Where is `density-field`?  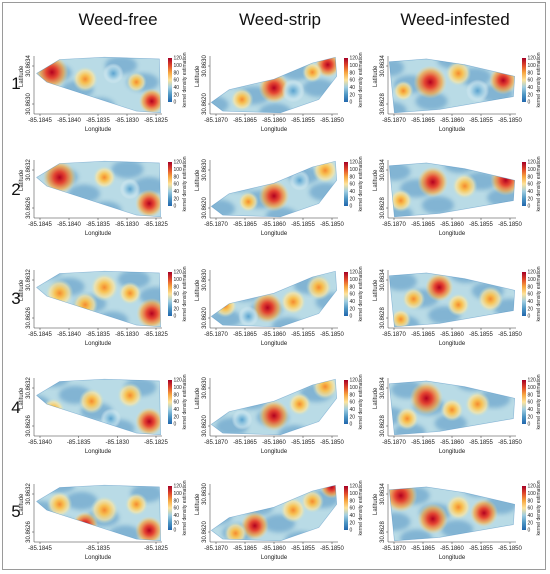
density-field is located at coordinates (452, 299).